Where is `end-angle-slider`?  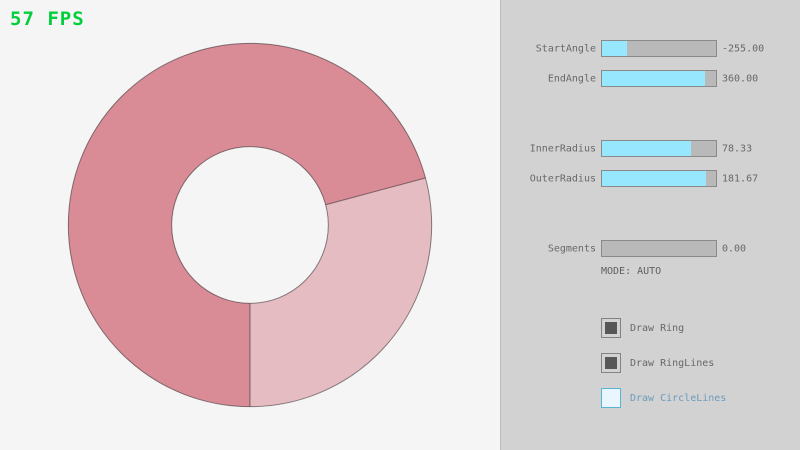
end-angle-slider is located at coordinates (659, 78).